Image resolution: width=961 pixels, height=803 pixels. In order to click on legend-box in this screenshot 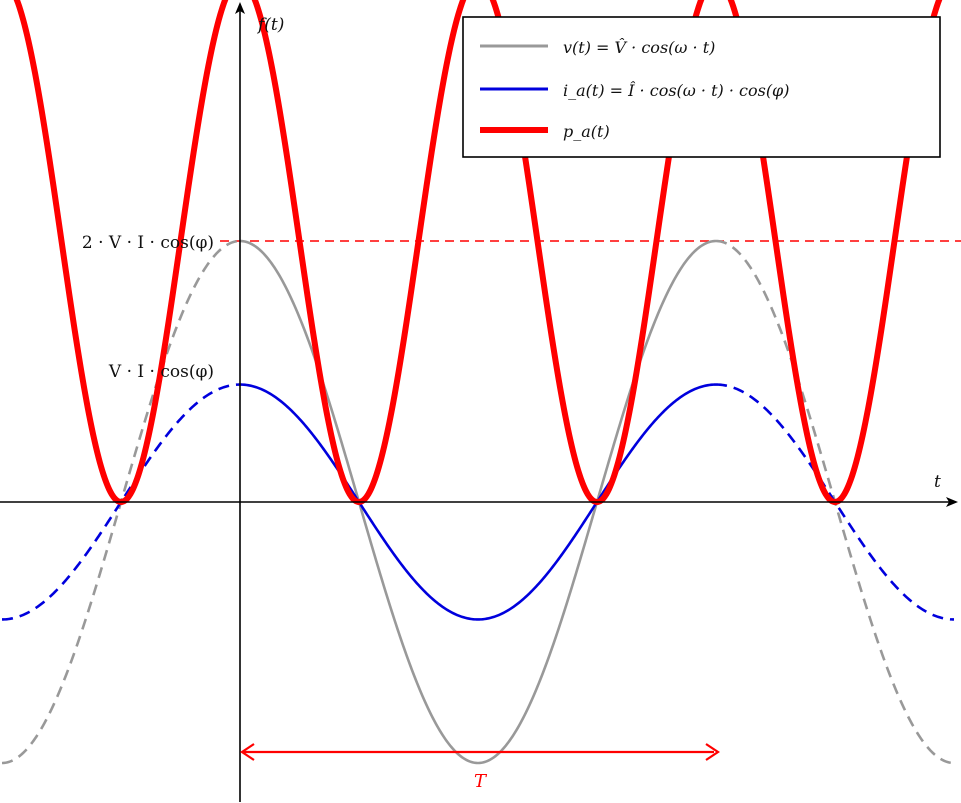, I will do `click(701, 87)`.